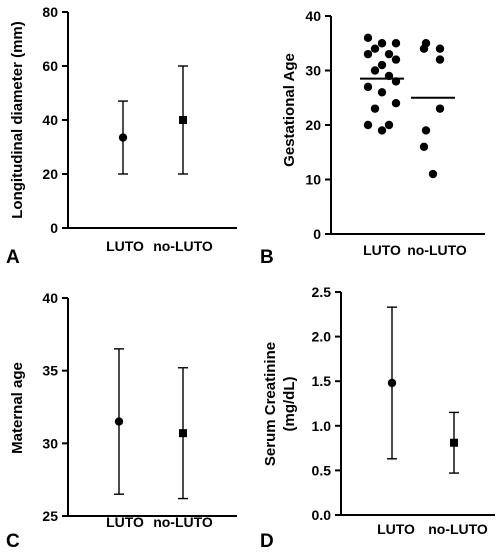 This screenshot has height=555, width=500. What do you see at coordinates (50, 12) in the screenshot?
I see `y-tick-label: 80` at bounding box center [50, 12].